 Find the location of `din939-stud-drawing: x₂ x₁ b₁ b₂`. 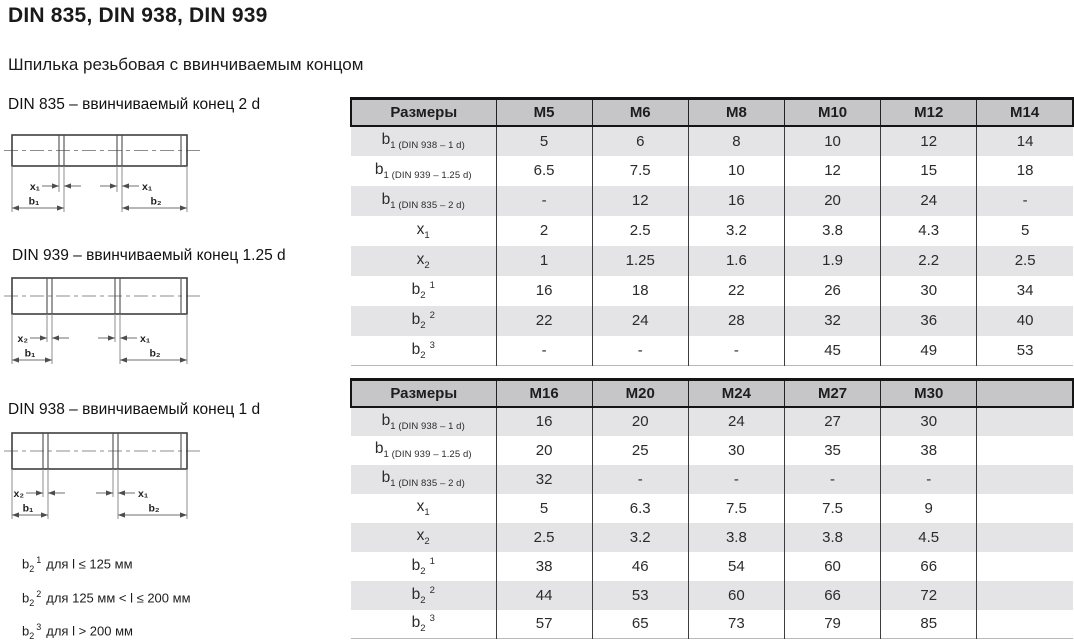

din939-stud-drawing: x₂ x₁ b₁ b₂ is located at coordinates (102, 320).